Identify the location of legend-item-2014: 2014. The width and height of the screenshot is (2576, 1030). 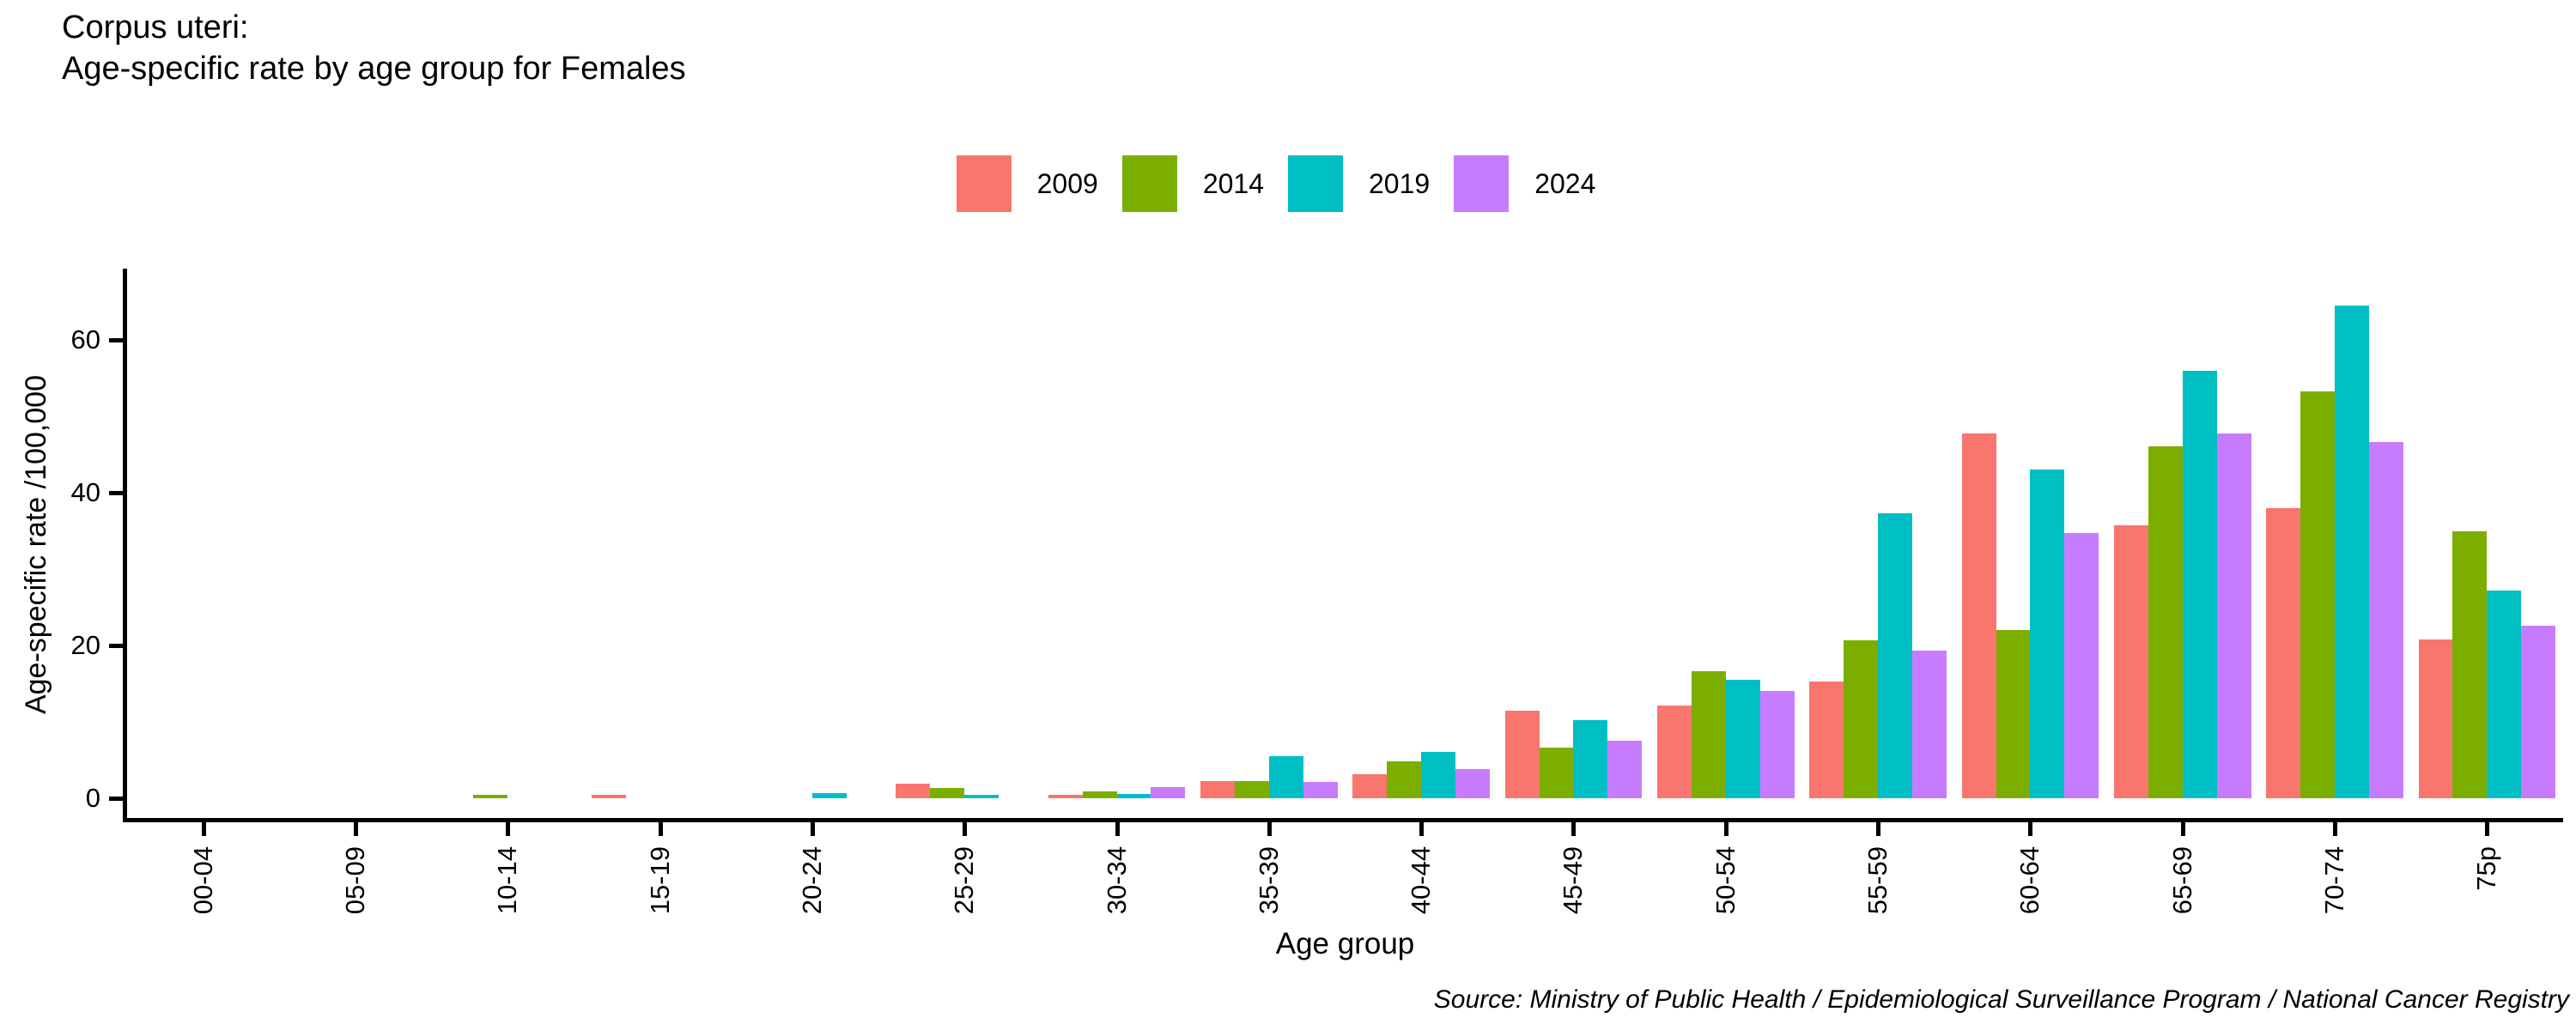
(1204, 183).